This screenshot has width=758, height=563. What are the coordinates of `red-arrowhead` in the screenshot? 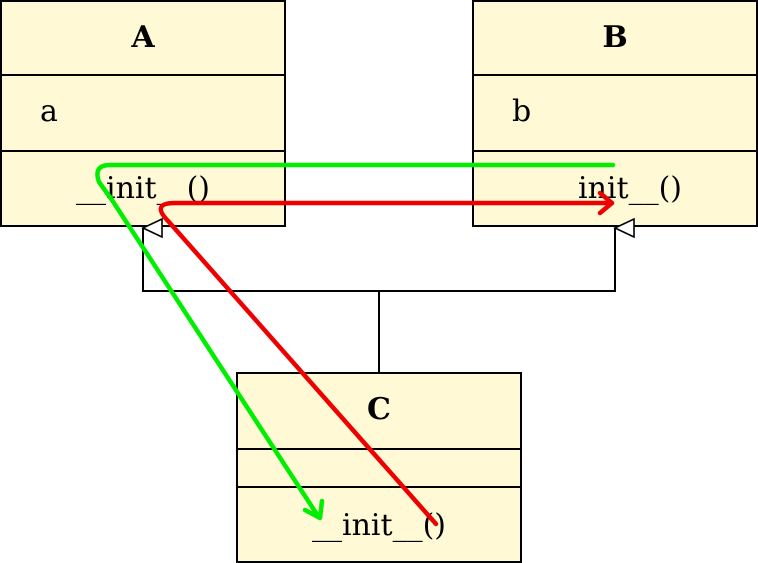 It's located at (606, 203).